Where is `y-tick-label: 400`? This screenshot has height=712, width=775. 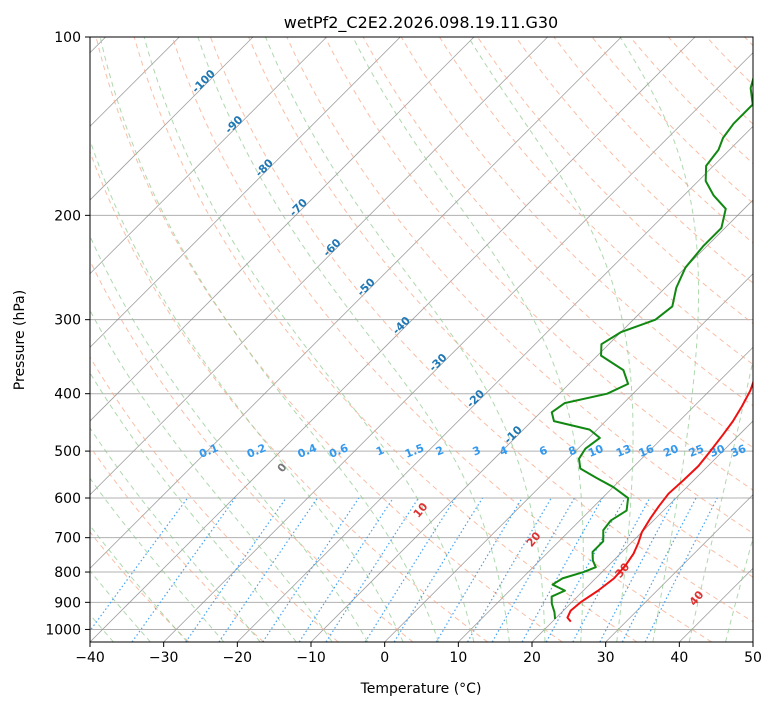
y-tick-label: 400 is located at coordinates (67, 395).